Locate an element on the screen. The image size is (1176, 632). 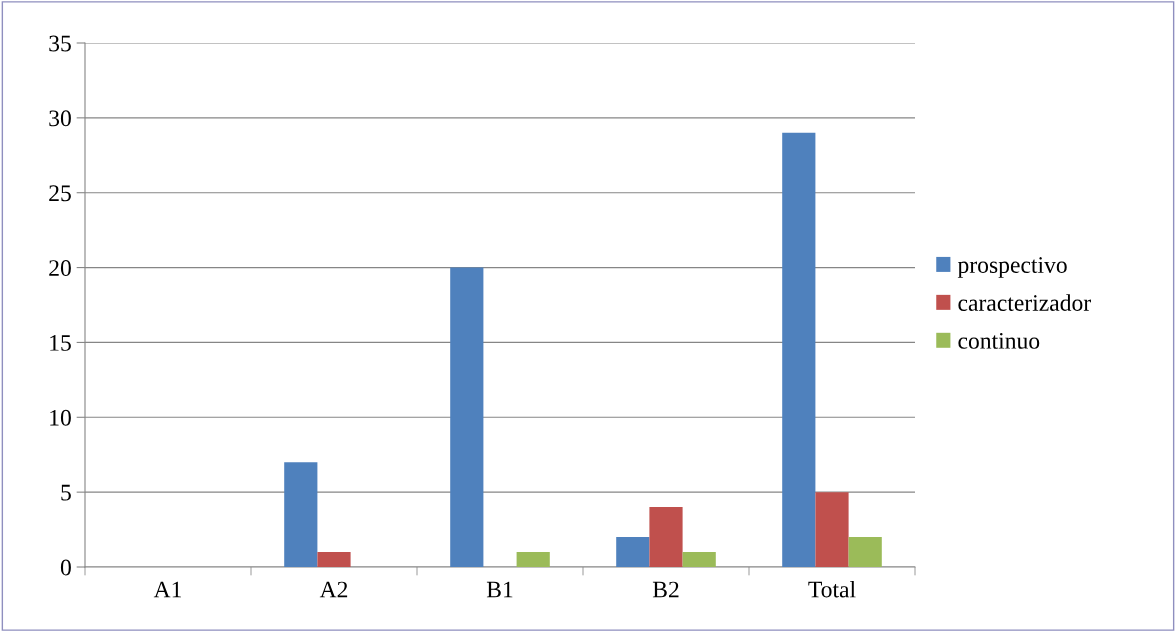
y-tick-label: 15 is located at coordinates (60, 343).